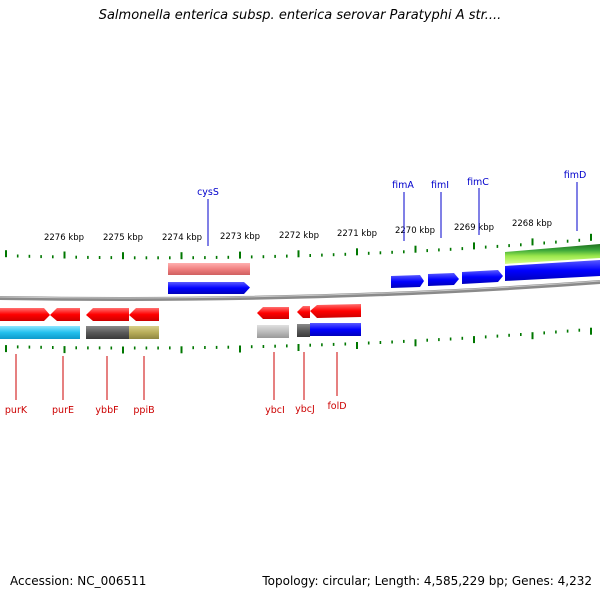 Image resolution: width=600 pixels, height=600 pixels. What do you see at coordinates (240, 237) in the screenshot?
I see `scale-label: 2273 kbp` at bounding box center [240, 237].